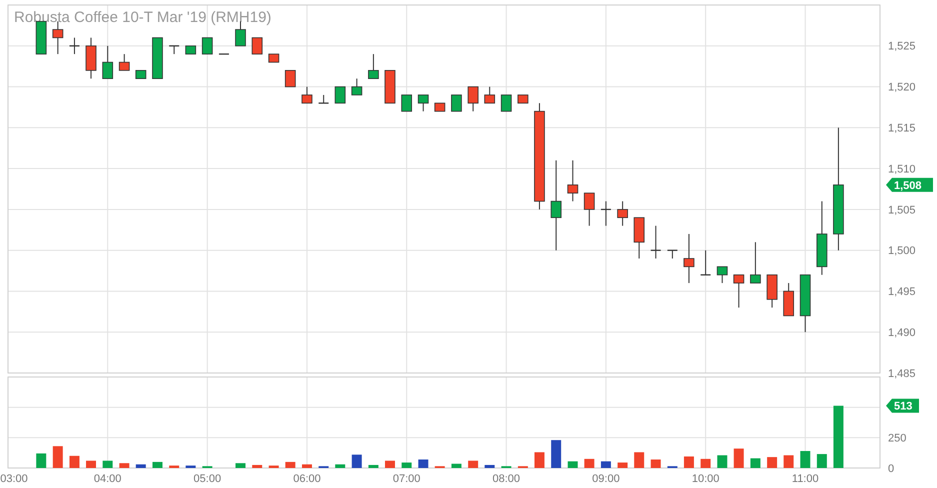 This screenshot has width=937, height=488. I want to click on y-tick-label: 0, so click(891, 468).